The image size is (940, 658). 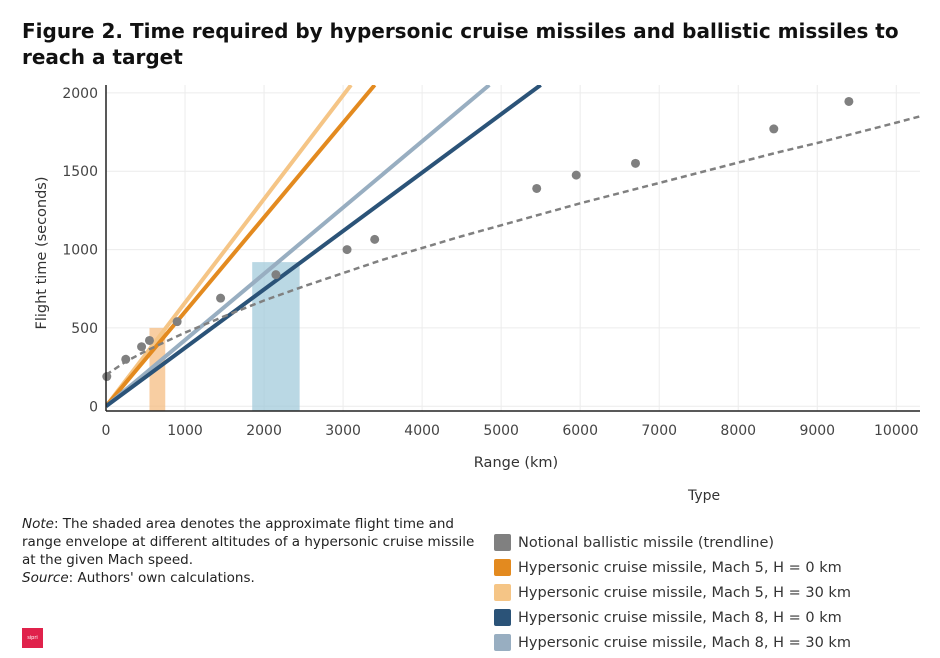 What do you see at coordinates (80, 94) in the screenshot?
I see `y-tick-label: 2000` at bounding box center [80, 94].